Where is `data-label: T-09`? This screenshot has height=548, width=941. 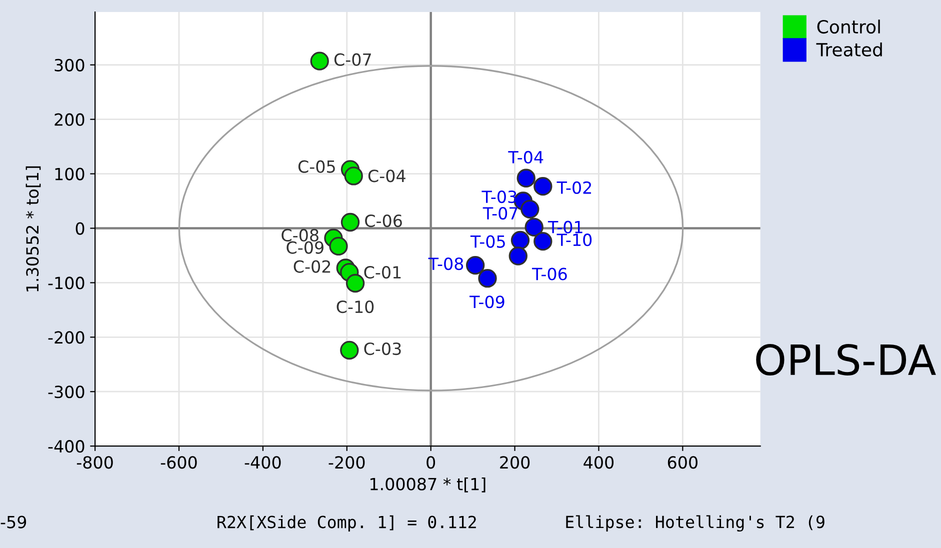 data-label: T-09 is located at coordinates (487, 302).